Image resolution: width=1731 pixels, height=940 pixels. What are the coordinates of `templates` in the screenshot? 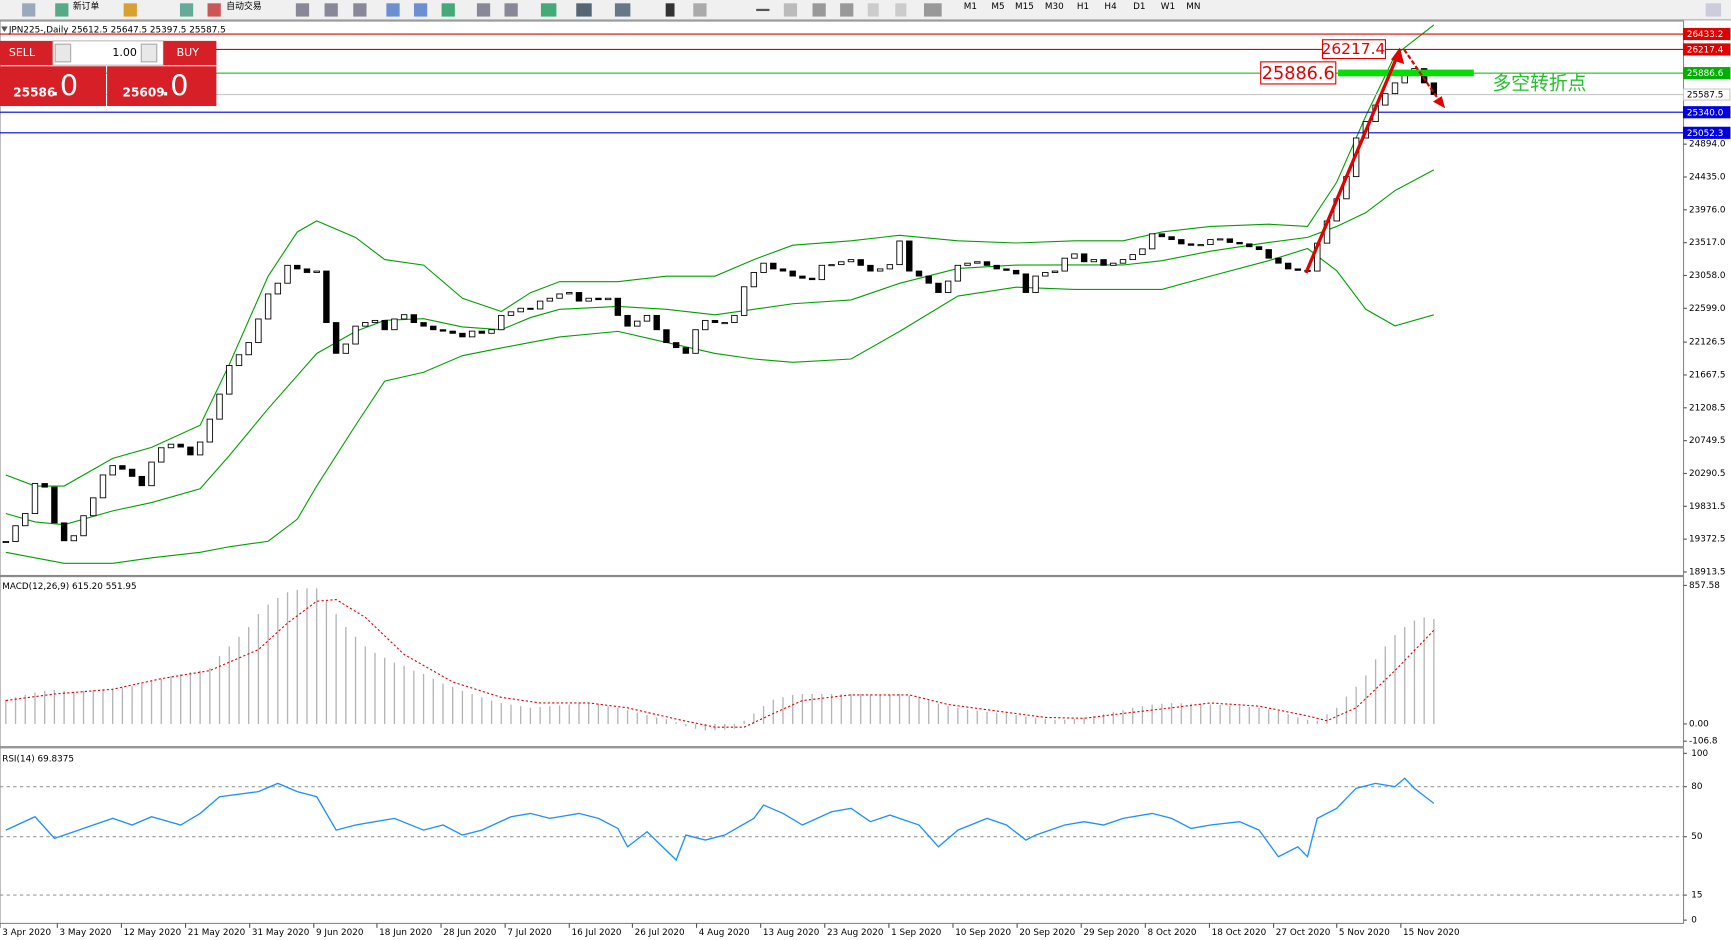 It's located at (622, 10).